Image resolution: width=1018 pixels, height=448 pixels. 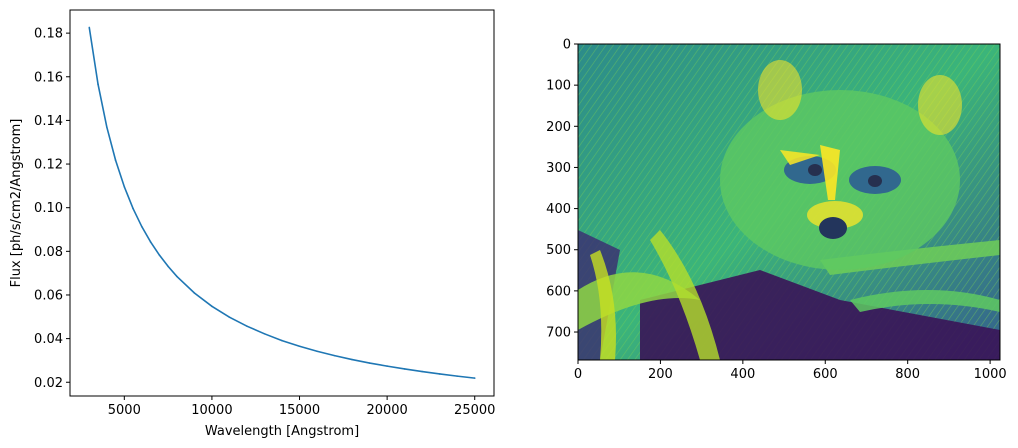 I want to click on dark-shadow-region, so click(x=820, y=315).